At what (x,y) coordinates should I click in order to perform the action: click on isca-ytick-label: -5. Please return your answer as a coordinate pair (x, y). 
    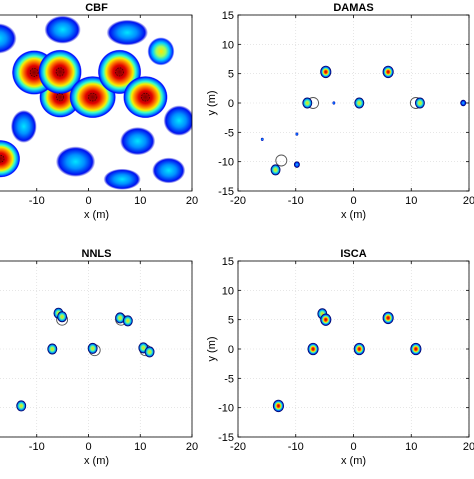
    Looking at the image, I should click on (229, 379).